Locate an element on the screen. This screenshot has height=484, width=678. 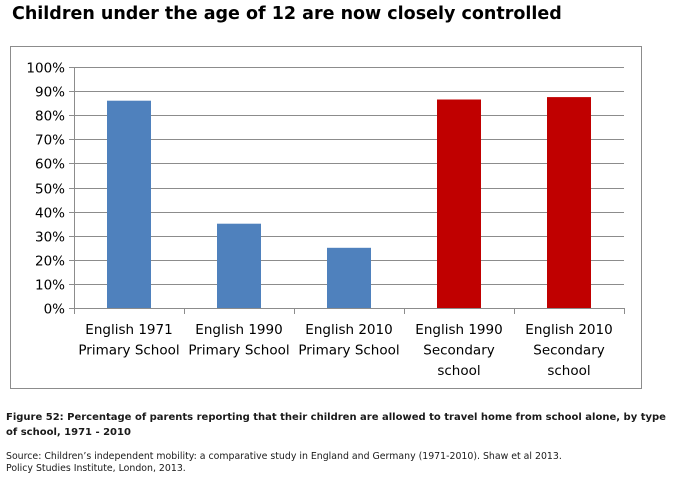
x-tick-label: English 2010 Secondary school is located at coordinates (568, 350).